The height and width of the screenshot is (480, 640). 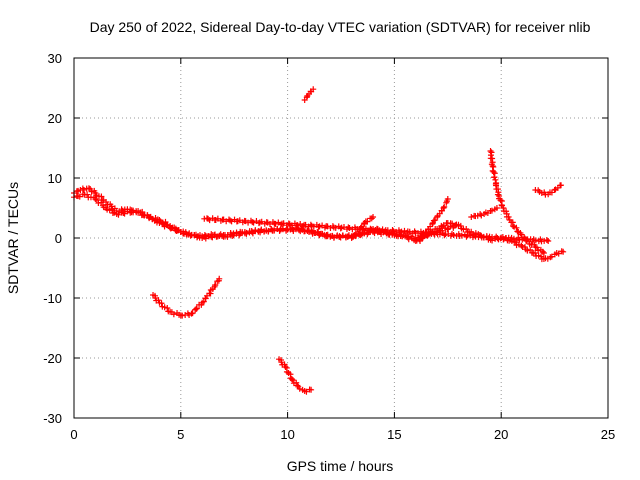 I want to click on y-tick-label: 20, so click(x=55, y=118).